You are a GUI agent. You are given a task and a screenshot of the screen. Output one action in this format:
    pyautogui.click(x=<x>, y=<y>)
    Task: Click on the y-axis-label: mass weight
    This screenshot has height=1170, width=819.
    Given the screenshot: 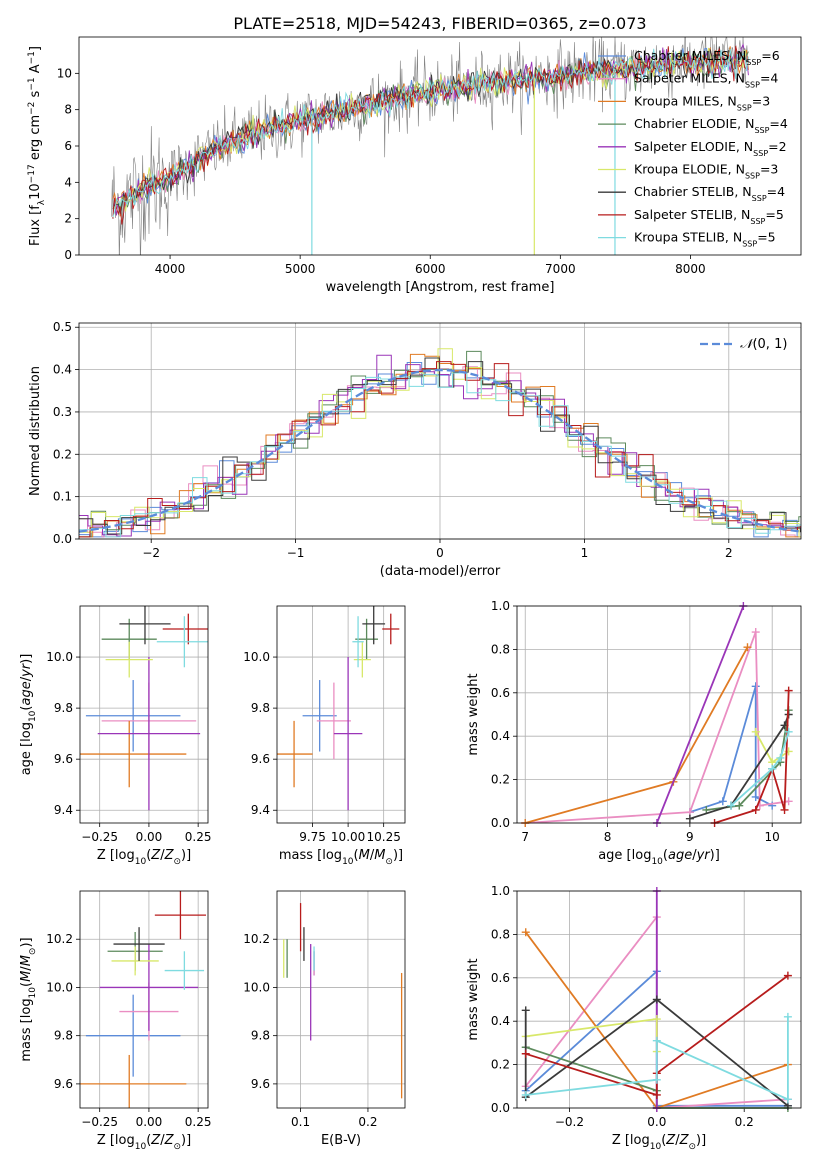 What is the action you would take?
    pyautogui.click(x=473, y=714)
    